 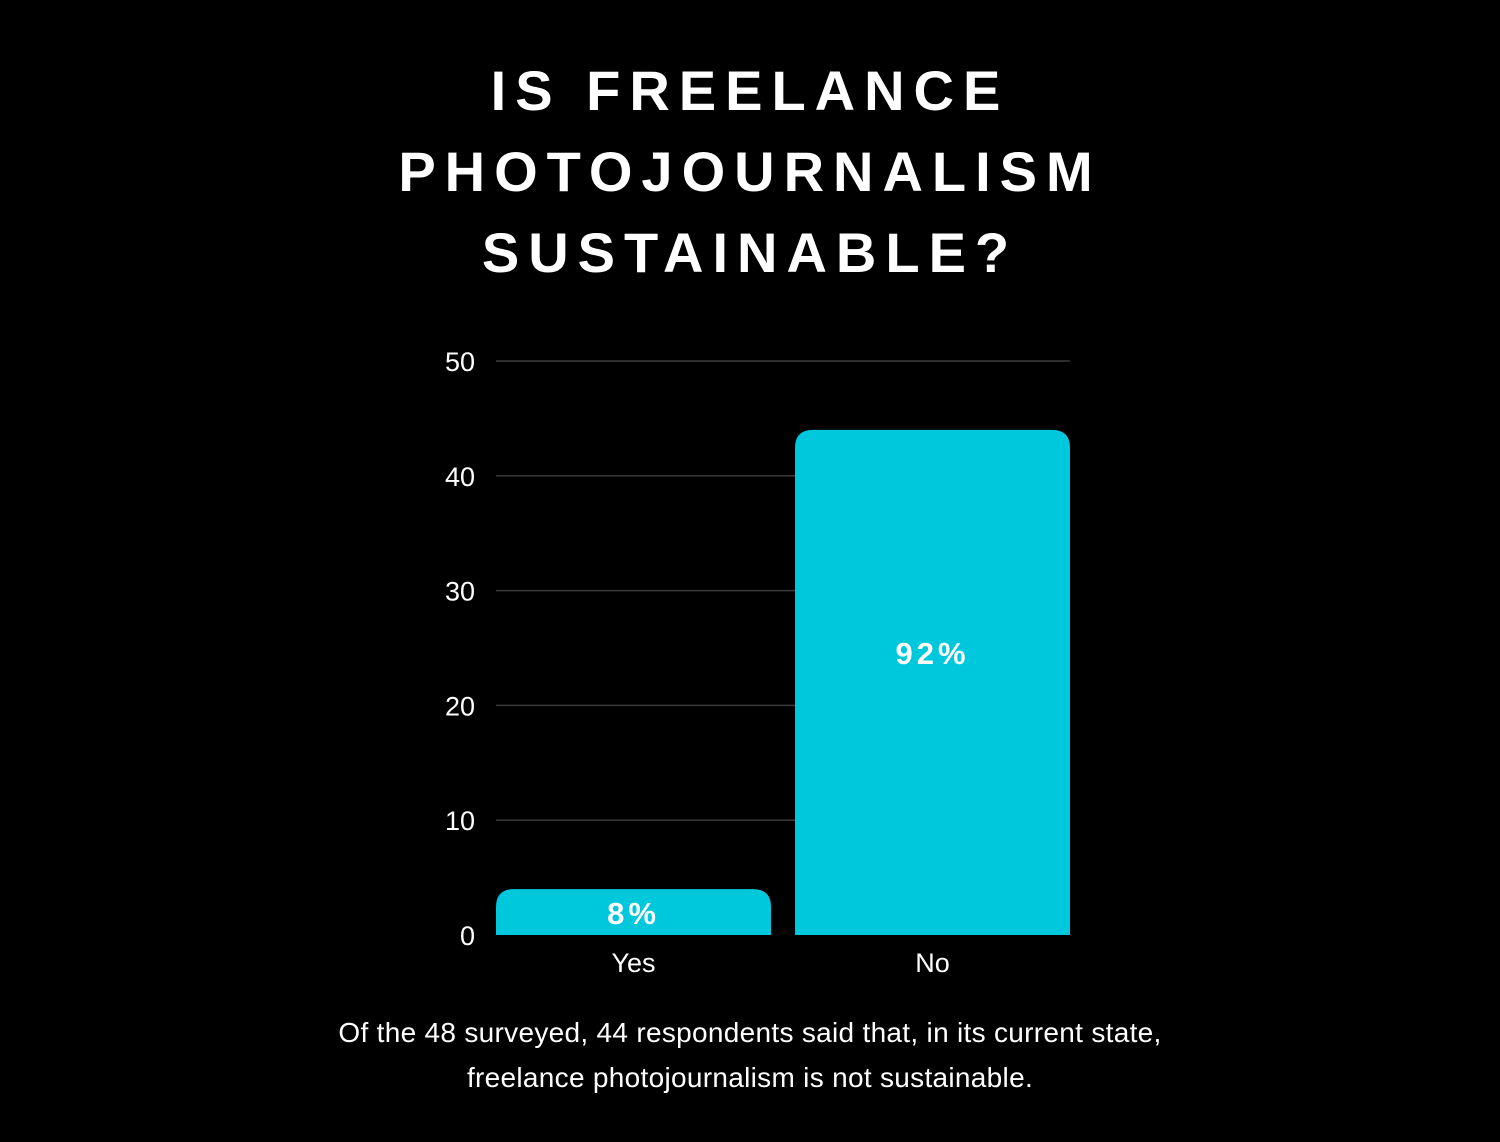 What do you see at coordinates (460, 821) in the screenshot?
I see `y-tick-label: 10` at bounding box center [460, 821].